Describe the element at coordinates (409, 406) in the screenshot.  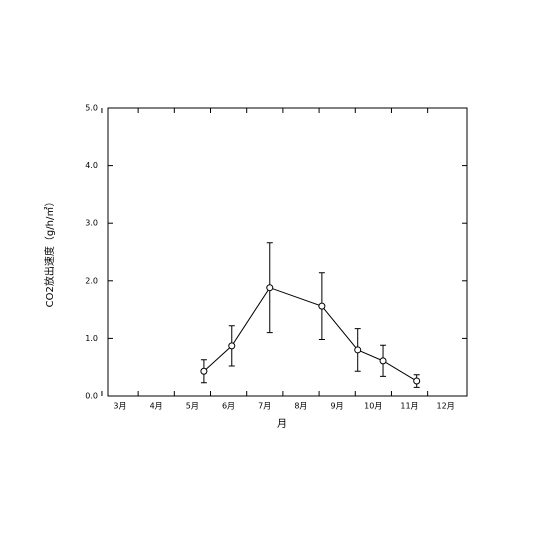
I see `x-tick-label: 11月` at that location.